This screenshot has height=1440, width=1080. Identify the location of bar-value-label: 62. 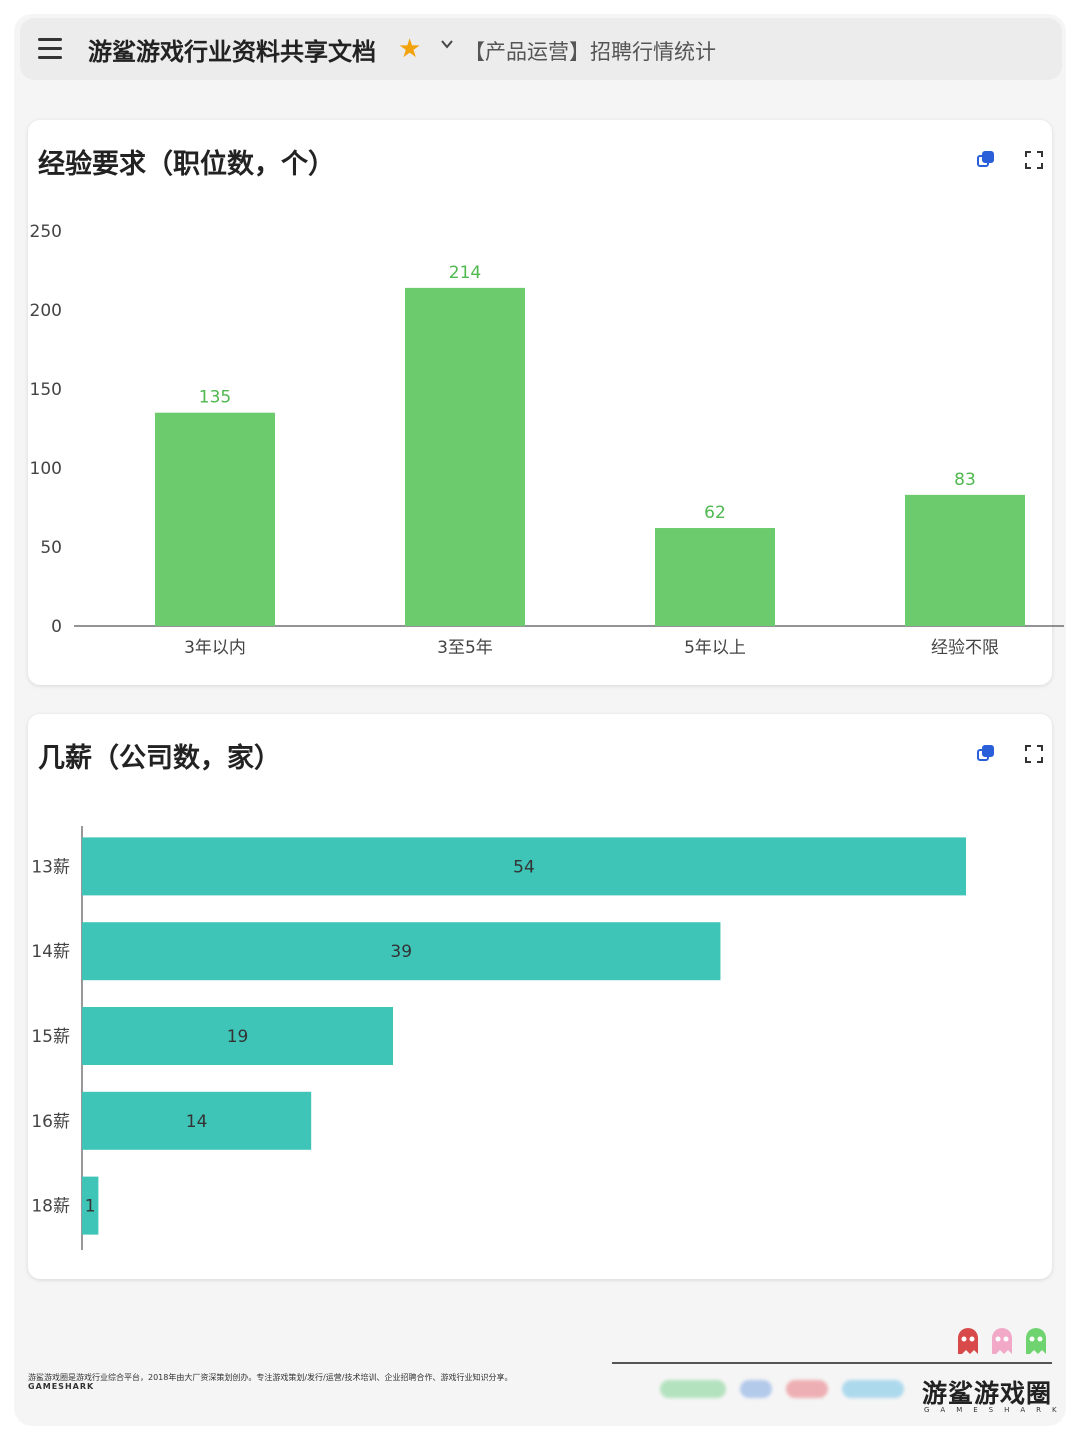
(715, 513).